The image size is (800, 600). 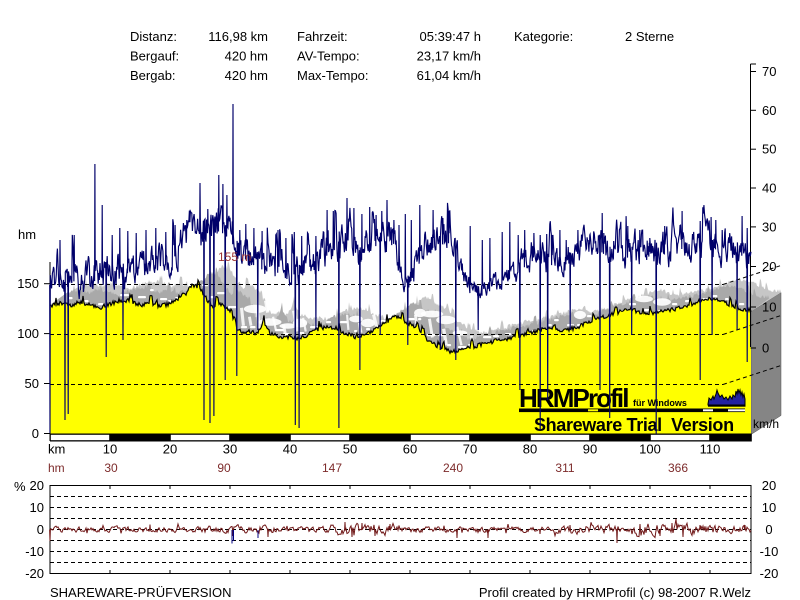 I want to click on svg-text: 05:39:47 h, so click(x=450, y=36).